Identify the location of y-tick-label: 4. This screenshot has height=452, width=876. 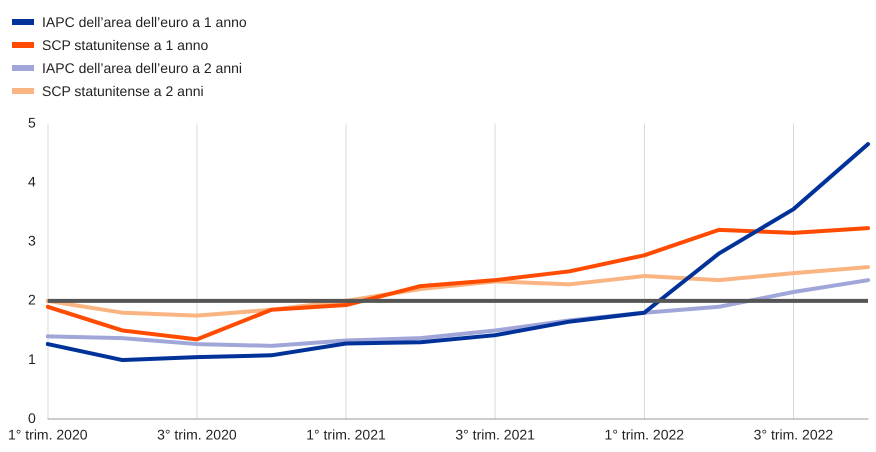
(32, 181).